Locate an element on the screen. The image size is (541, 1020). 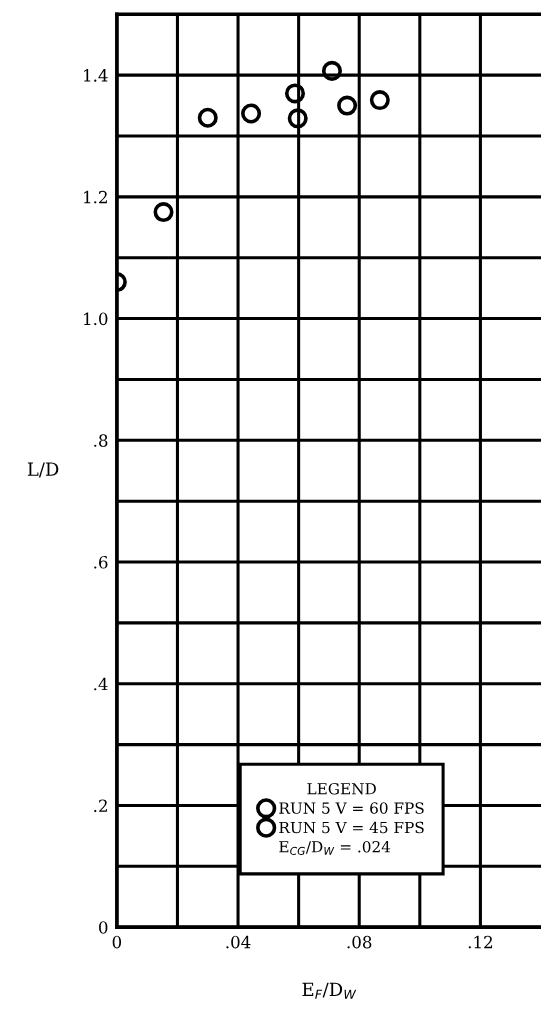
x-axis-title: E$_{F}$/D$_{W}$ is located at coordinates (329, 990).